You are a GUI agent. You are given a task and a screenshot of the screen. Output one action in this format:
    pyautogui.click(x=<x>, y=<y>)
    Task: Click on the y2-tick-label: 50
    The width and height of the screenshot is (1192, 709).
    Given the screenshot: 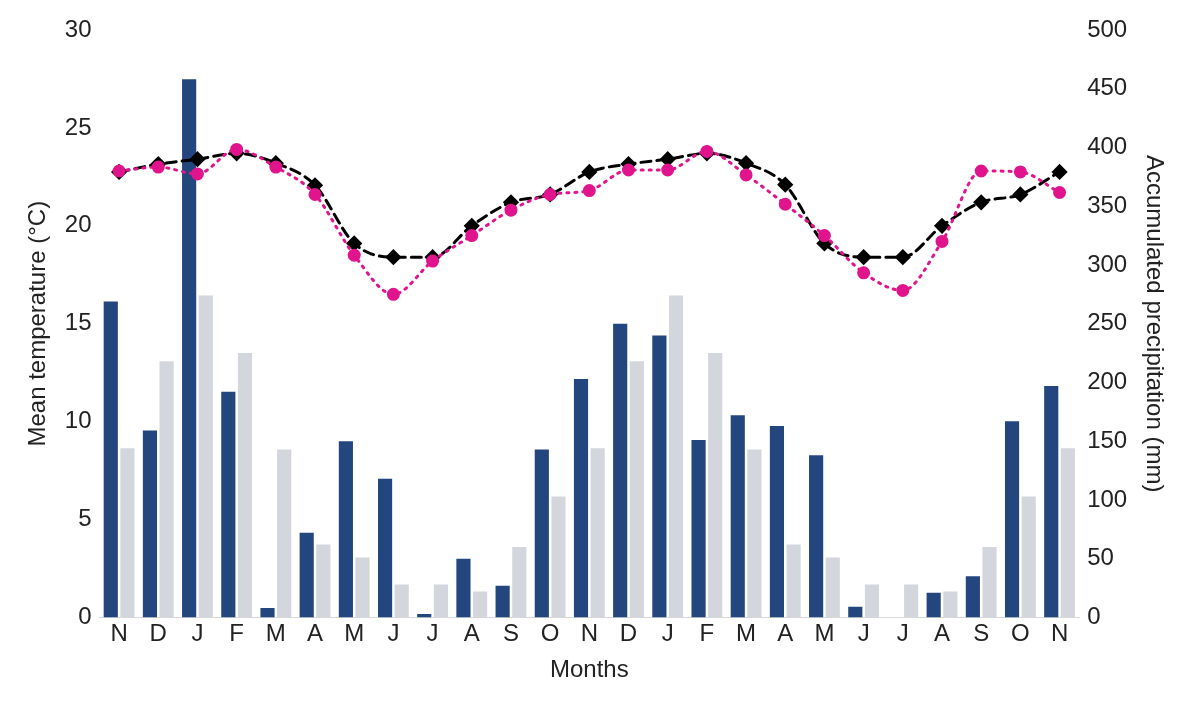 What is the action you would take?
    pyautogui.click(x=1100, y=557)
    